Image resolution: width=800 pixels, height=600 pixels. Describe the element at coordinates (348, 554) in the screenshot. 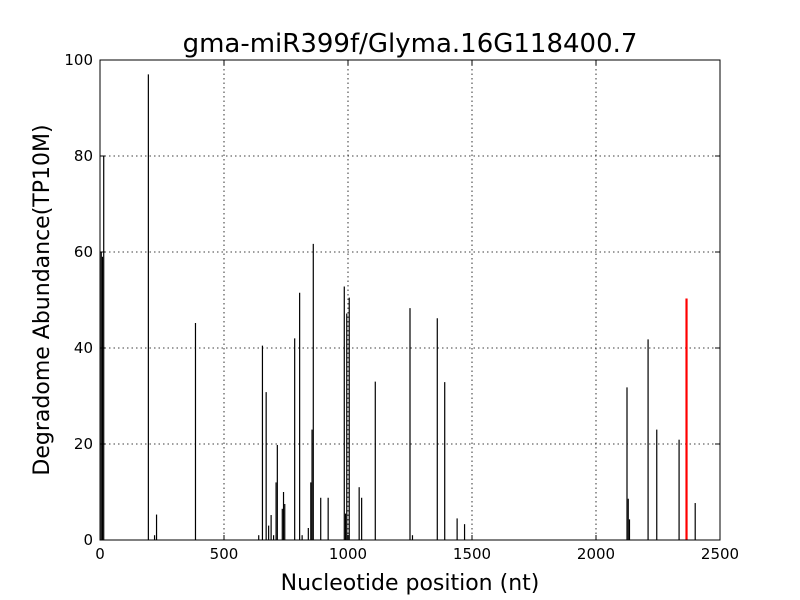

I see `x-tick-label: 1000` at that location.